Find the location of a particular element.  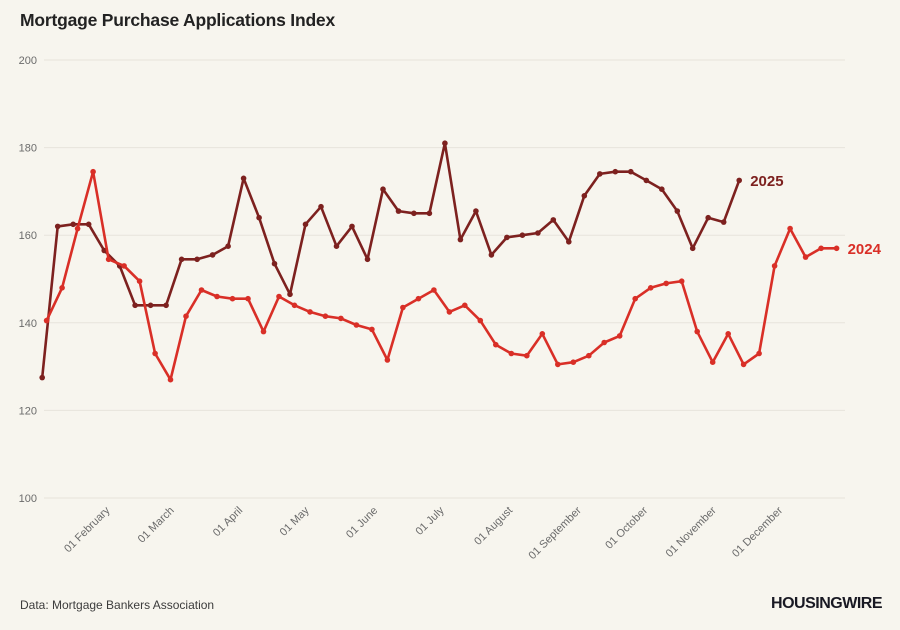

y-tick-label: 120 is located at coordinates (28, 411).